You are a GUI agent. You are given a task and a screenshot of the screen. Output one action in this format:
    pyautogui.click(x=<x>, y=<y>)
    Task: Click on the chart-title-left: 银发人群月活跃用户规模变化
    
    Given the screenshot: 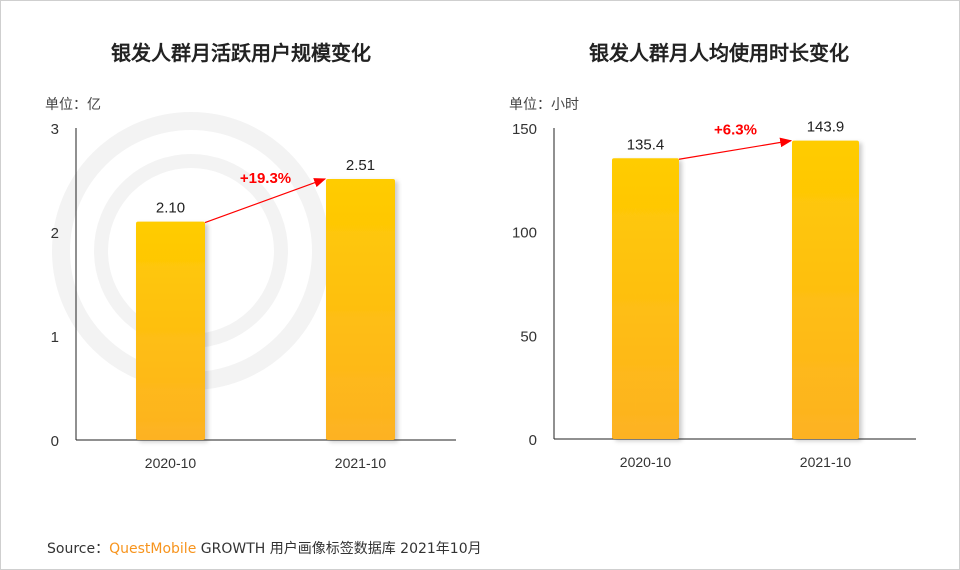 What is the action you would take?
    pyautogui.click(x=241, y=53)
    